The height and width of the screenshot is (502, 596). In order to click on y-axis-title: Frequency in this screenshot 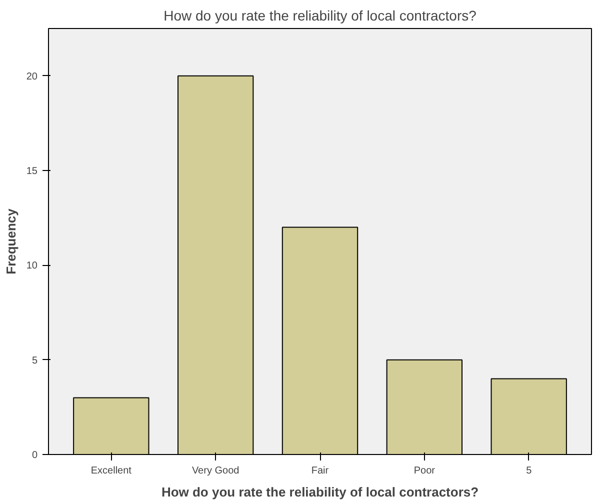, I will do `click(10, 241)`.